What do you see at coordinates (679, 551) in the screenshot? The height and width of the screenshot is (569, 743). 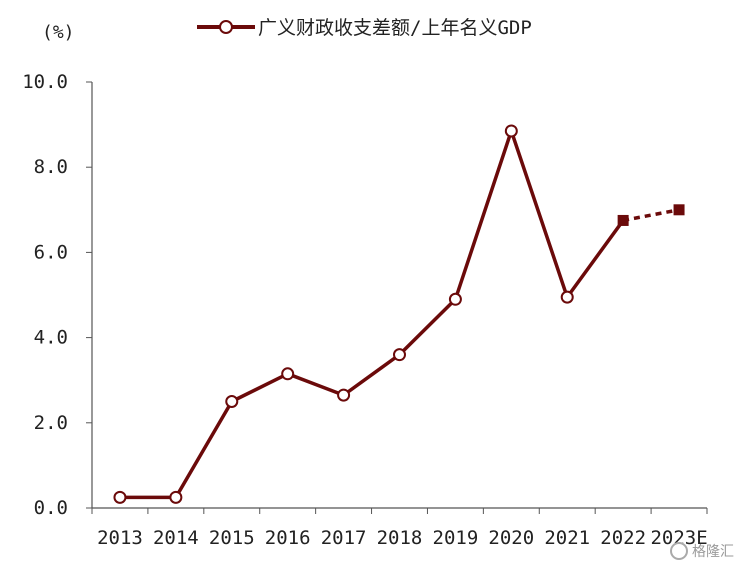 I see `watermark-logo` at bounding box center [679, 551].